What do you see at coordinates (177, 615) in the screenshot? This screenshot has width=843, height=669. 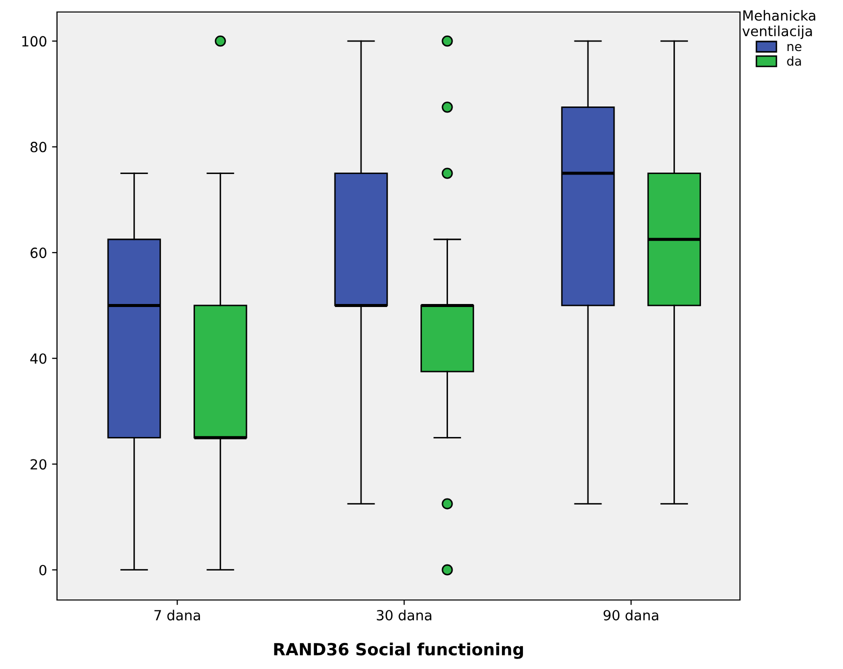 I see `x-tick-label: 7 dana` at bounding box center [177, 615].